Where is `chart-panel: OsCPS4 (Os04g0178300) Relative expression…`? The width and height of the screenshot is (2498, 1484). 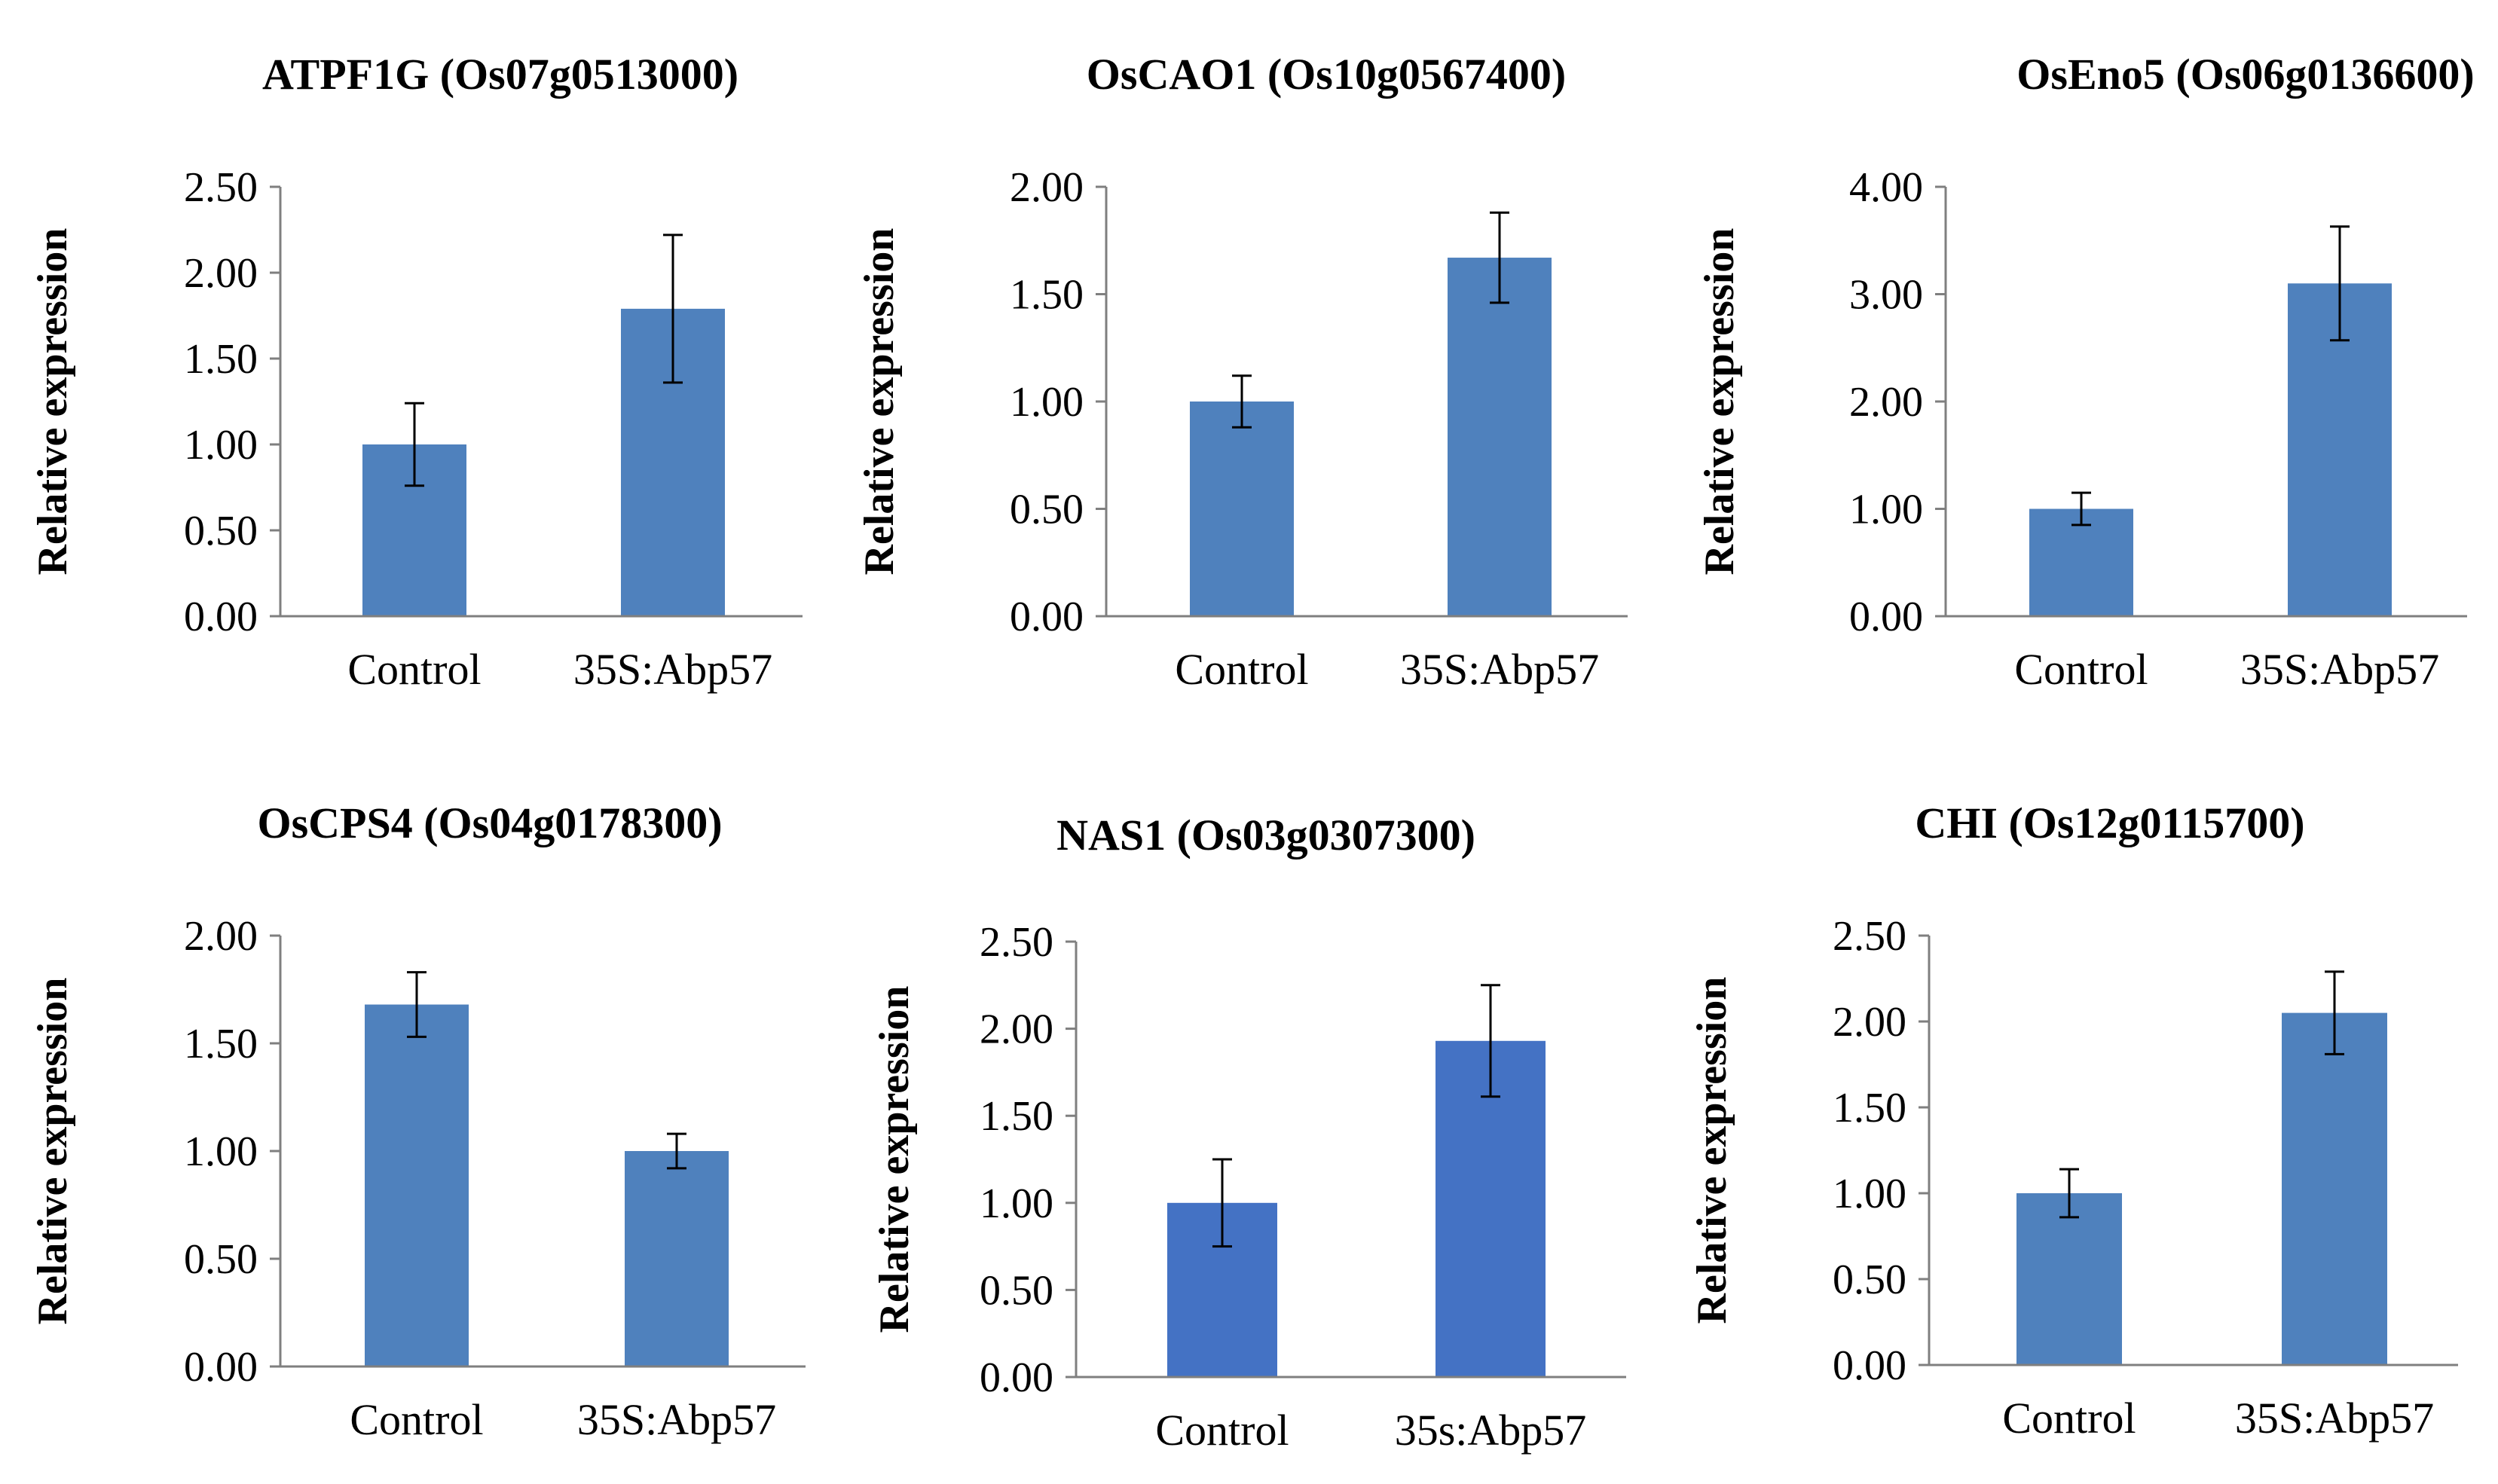 chart-panel: OsCPS4 (Os04g0178300) Relative expression… is located at coordinates (418, 1121).